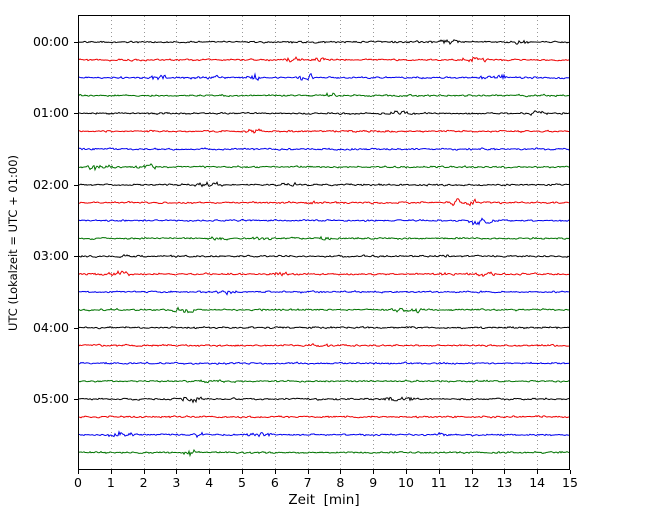 The width and height of the screenshot is (650, 520). What do you see at coordinates (110, 482) in the screenshot?
I see `x-tick-label: 1` at bounding box center [110, 482].